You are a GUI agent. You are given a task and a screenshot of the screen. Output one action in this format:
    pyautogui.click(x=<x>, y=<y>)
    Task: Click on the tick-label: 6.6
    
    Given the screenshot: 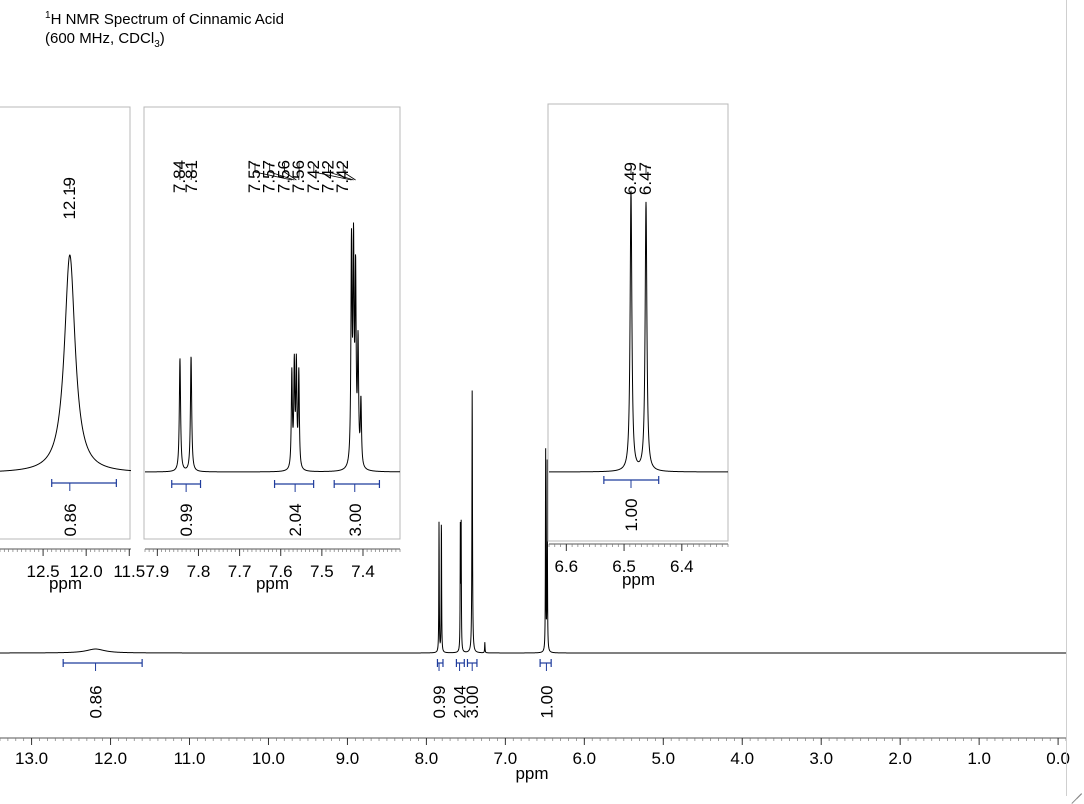 What is the action you would take?
    pyautogui.click(x=567, y=566)
    